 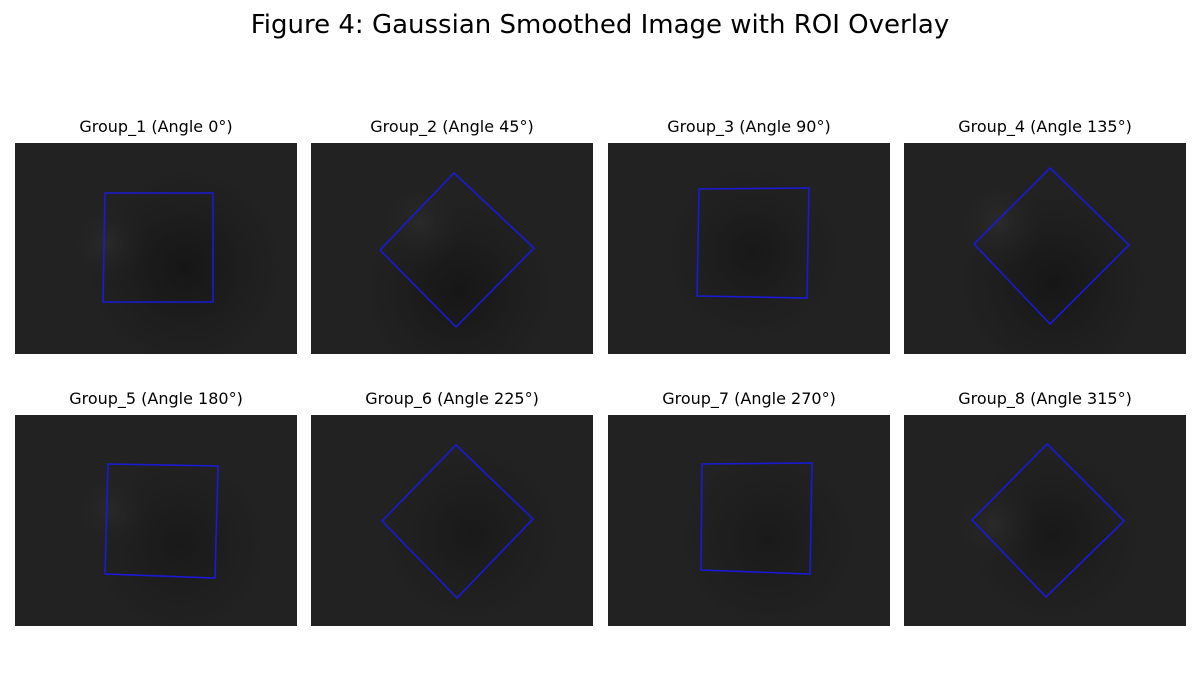 What do you see at coordinates (749, 398) in the screenshot?
I see `panel-title: Group_7 (Angle 270°)` at bounding box center [749, 398].